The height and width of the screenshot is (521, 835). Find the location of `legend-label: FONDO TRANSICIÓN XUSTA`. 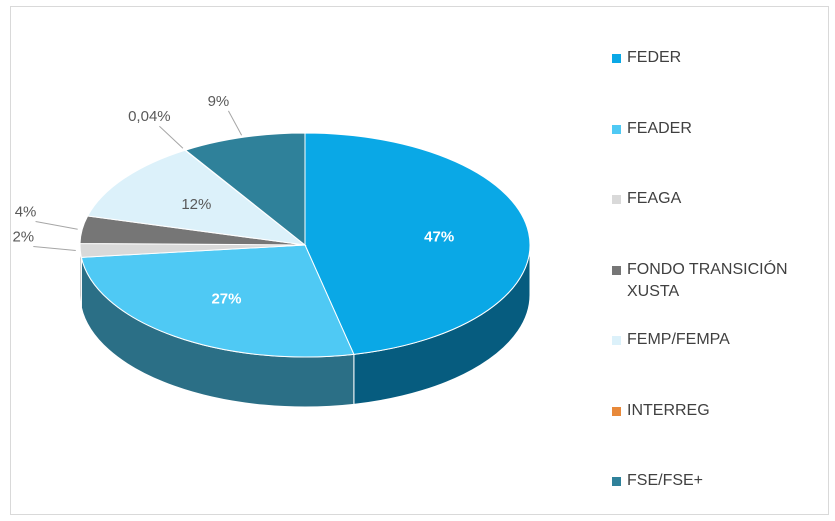

legend-label: FONDO TRANSICIÓN XUSTA is located at coordinates (707, 280).